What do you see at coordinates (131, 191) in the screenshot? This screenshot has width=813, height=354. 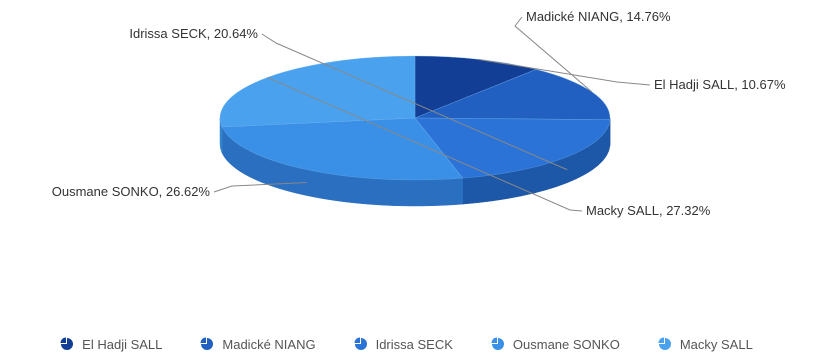 I see `pie-data-label: Ousmane SONKO, 26.62%` at bounding box center [131, 191].